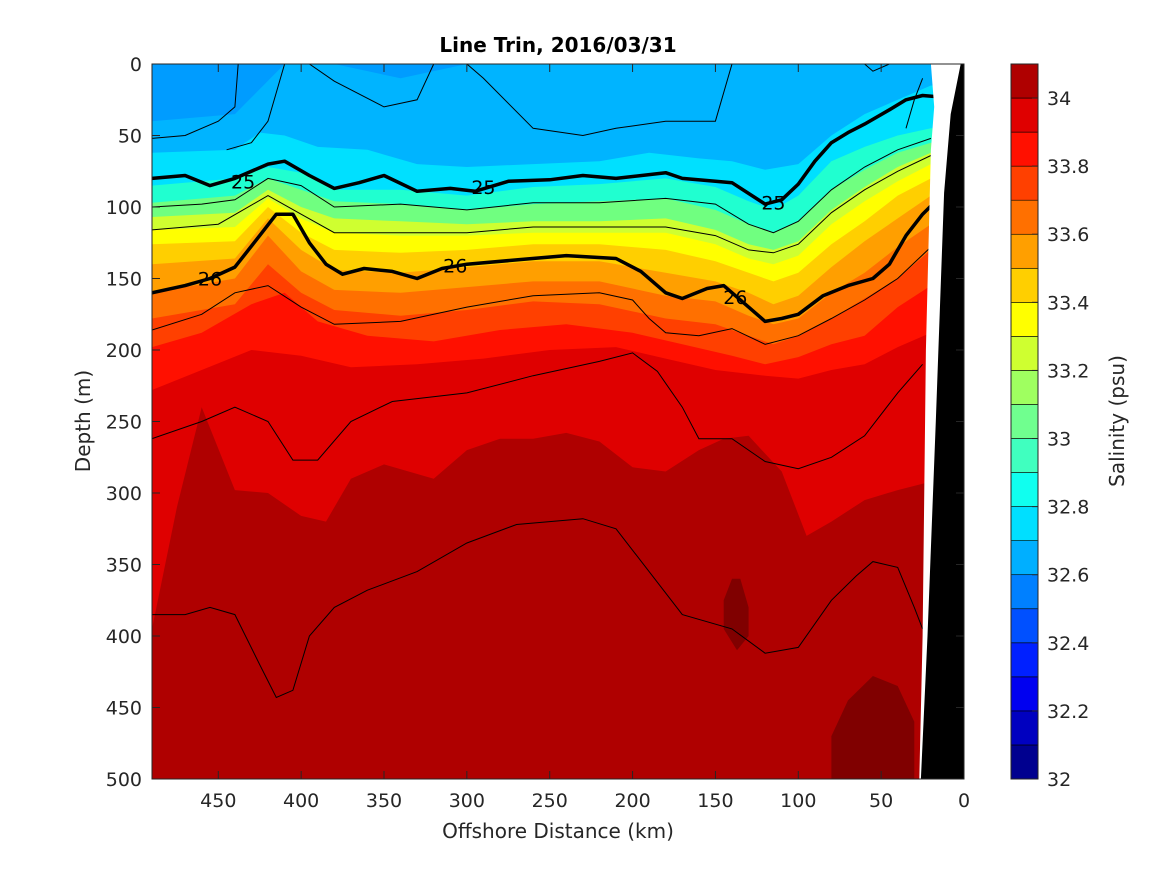 This screenshot has width=1167, height=875. Describe the element at coordinates (1117, 421) in the screenshot. I see `colorbar-label: Salinity (psu)` at that location.